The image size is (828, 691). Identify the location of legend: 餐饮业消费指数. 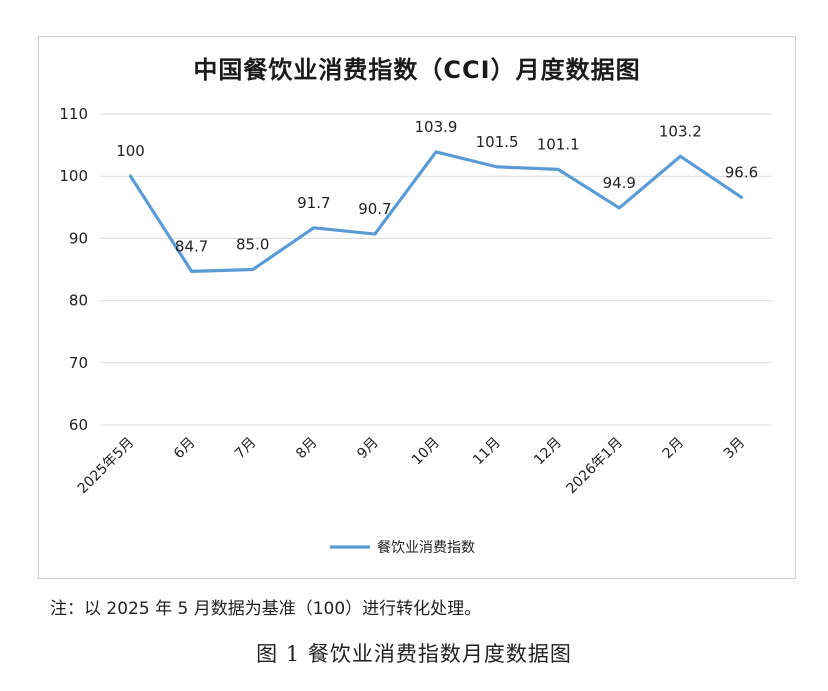
(402, 548).